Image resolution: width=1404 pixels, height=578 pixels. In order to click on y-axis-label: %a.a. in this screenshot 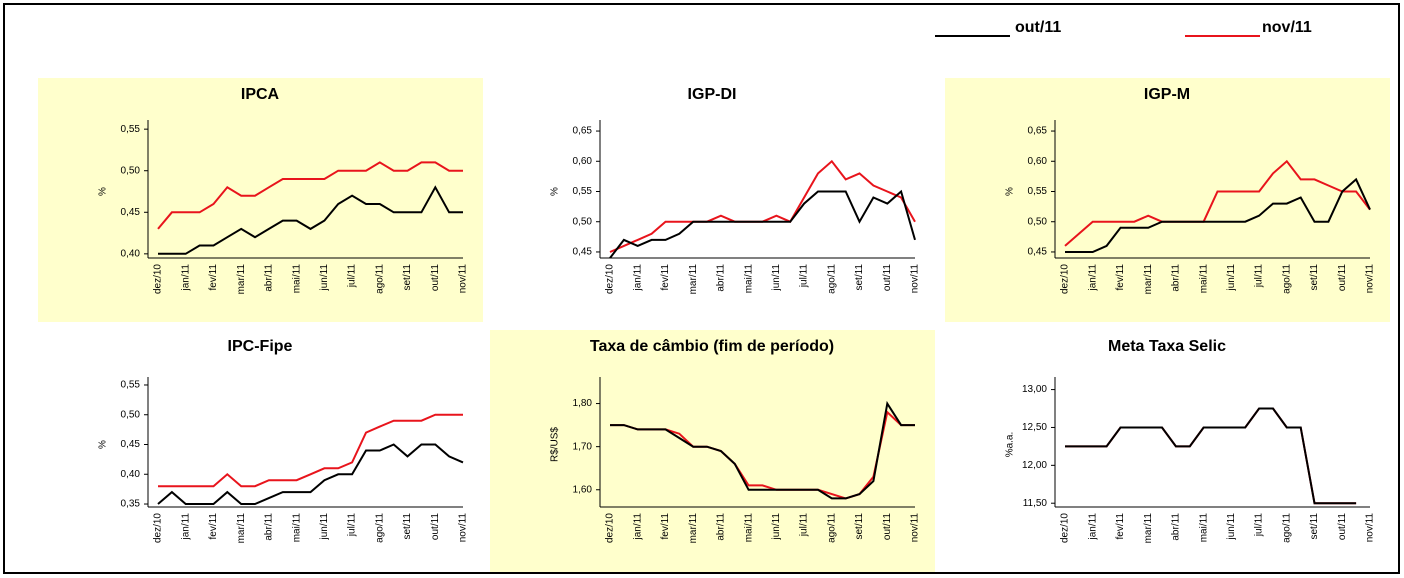, I will do `click(1010, 445)`.